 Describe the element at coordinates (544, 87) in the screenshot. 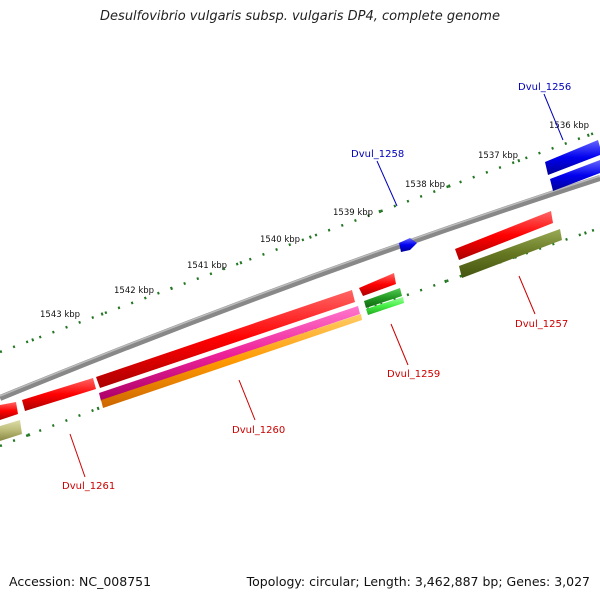

I see `gene-label: Dvul_1256` at that location.